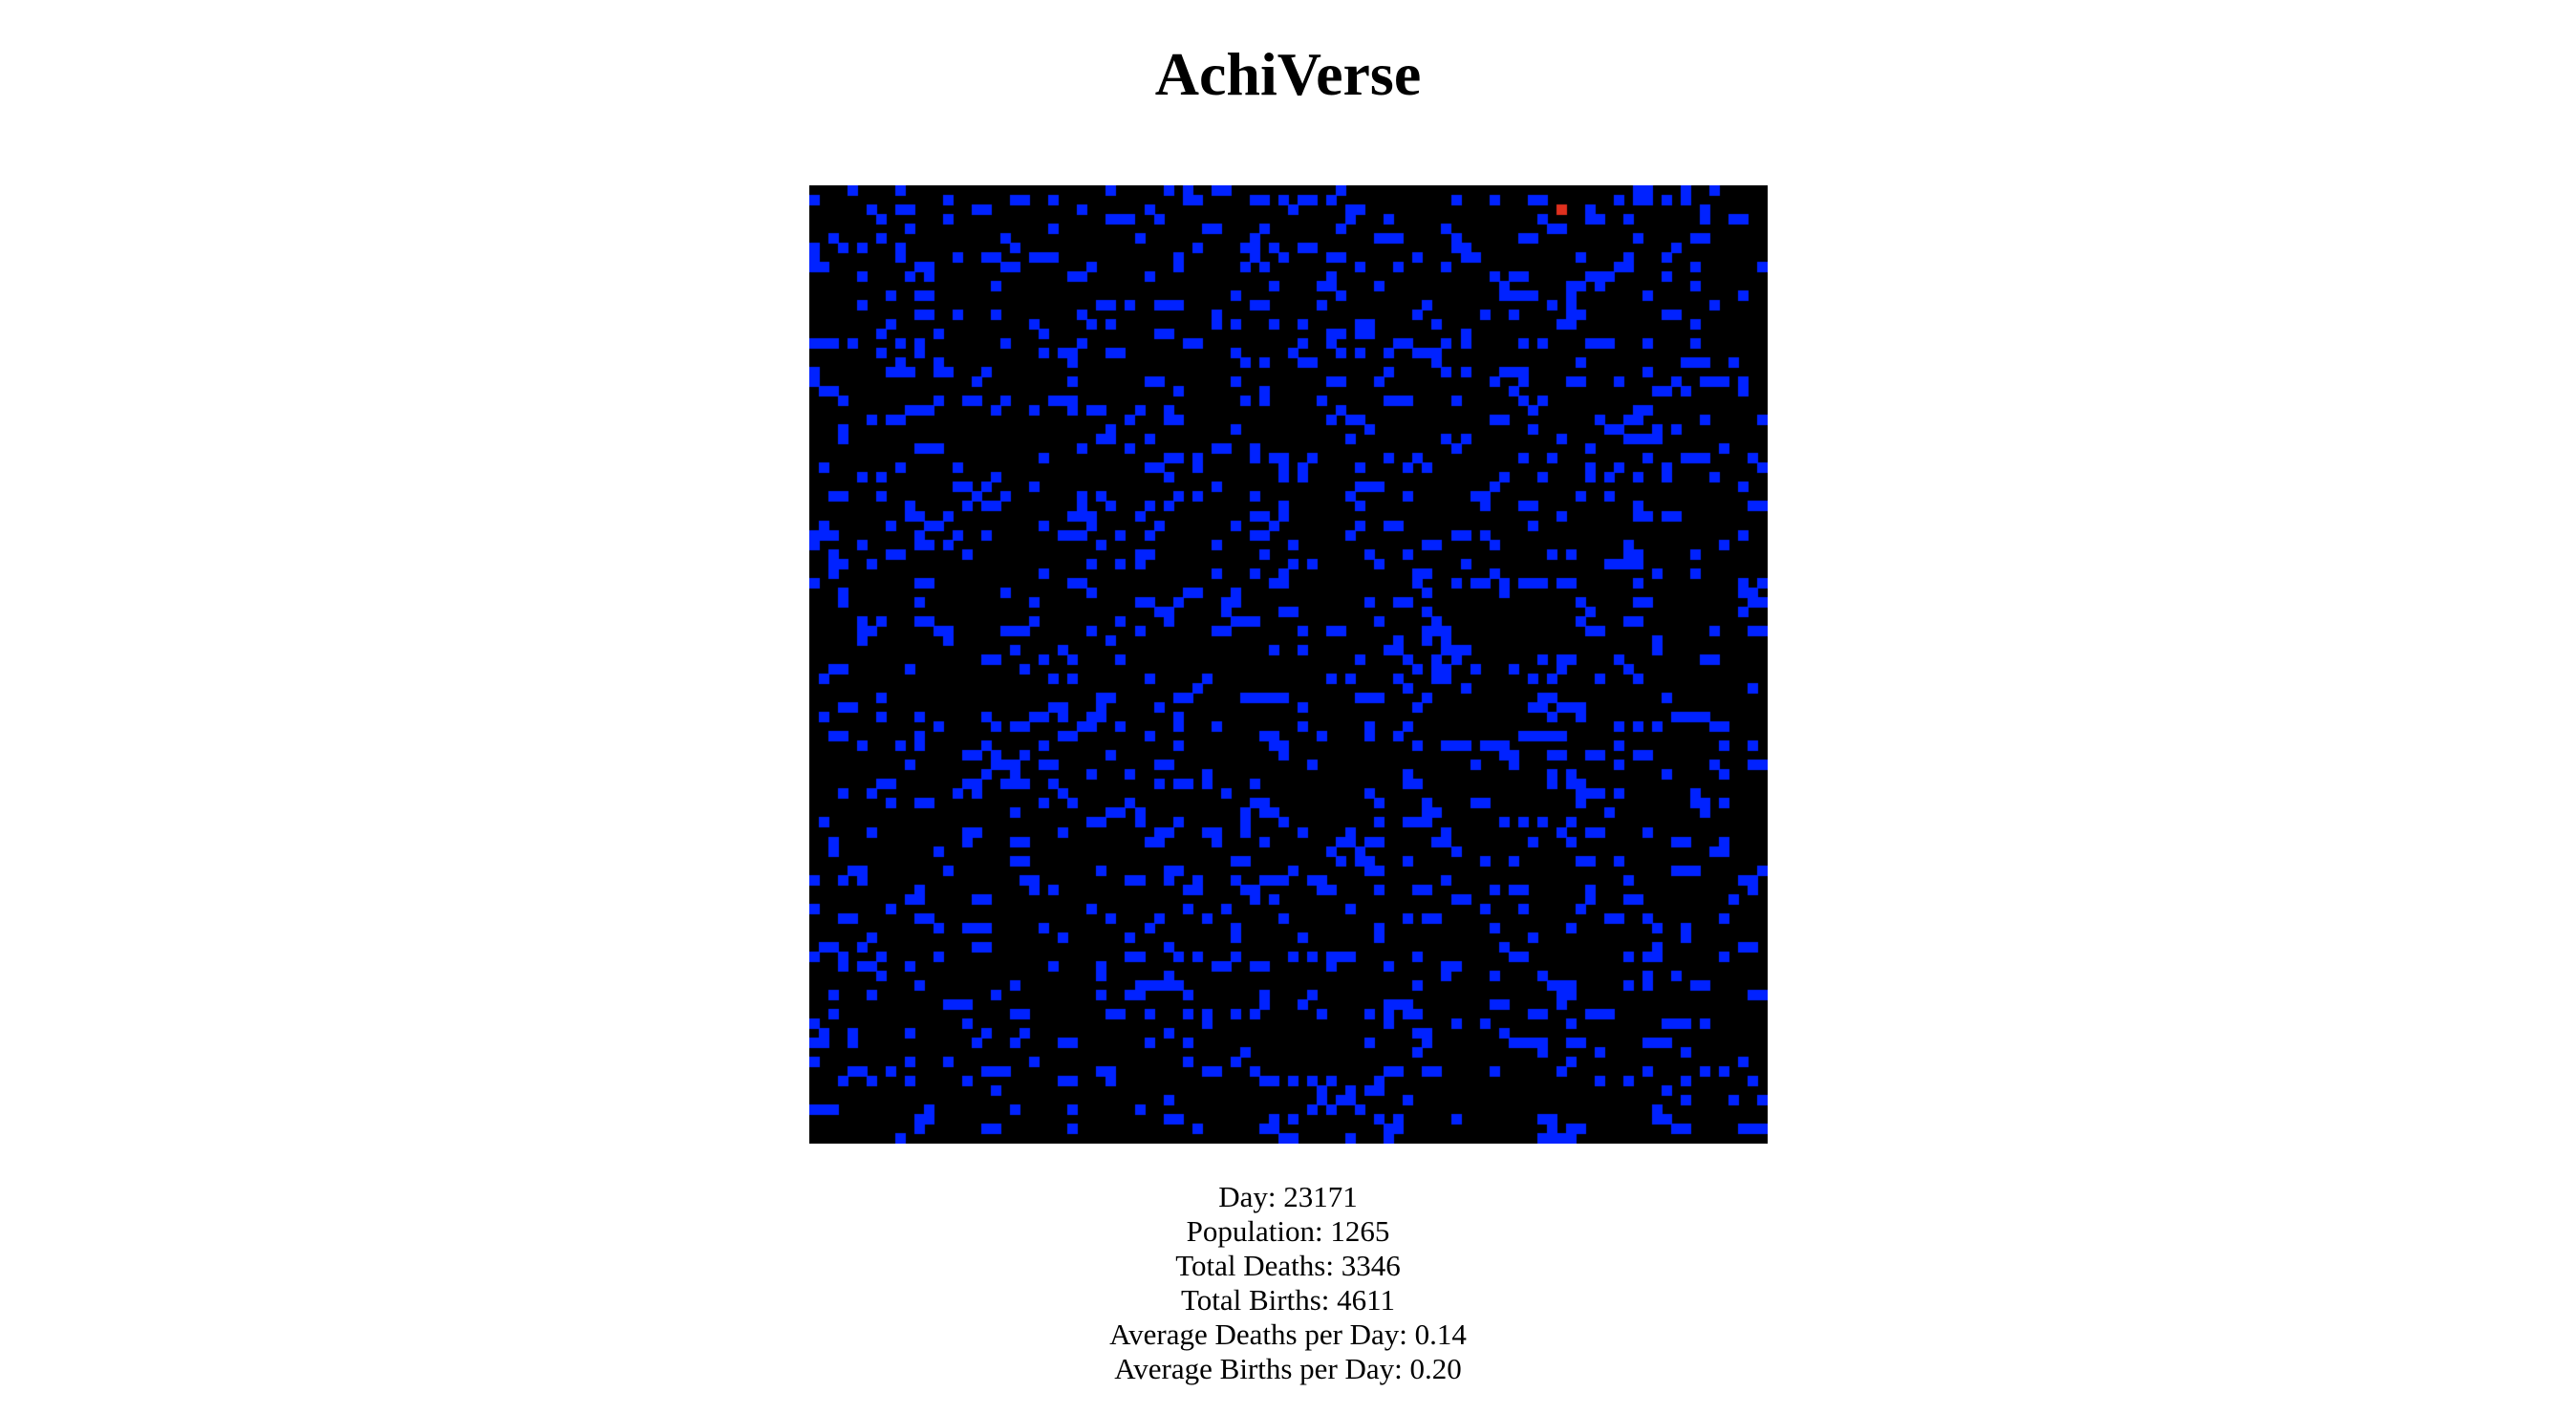 Image resolution: width=2576 pixels, height=1414 pixels. What do you see at coordinates (1287, 1300) in the screenshot?
I see `total-births: Total Births: 4611` at bounding box center [1287, 1300].